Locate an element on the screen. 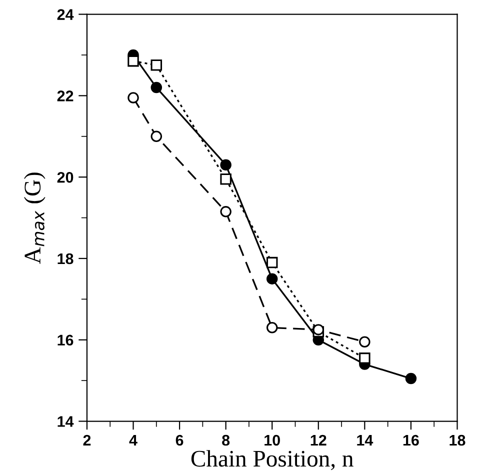  y-tick-label: 22 is located at coordinates (65, 96).